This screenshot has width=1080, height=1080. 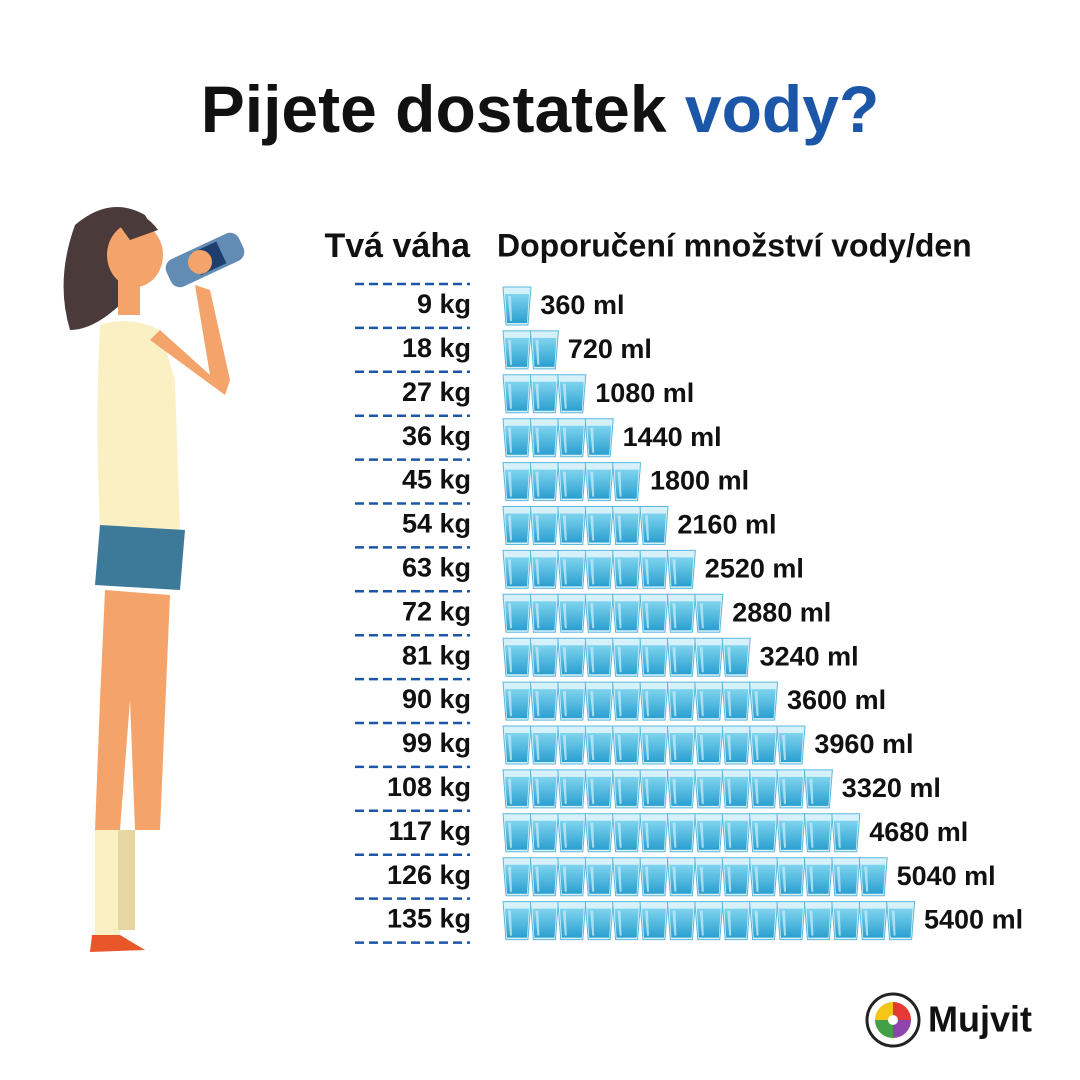 What do you see at coordinates (836, 700) in the screenshot?
I see `amount-label: 3600 ml` at bounding box center [836, 700].